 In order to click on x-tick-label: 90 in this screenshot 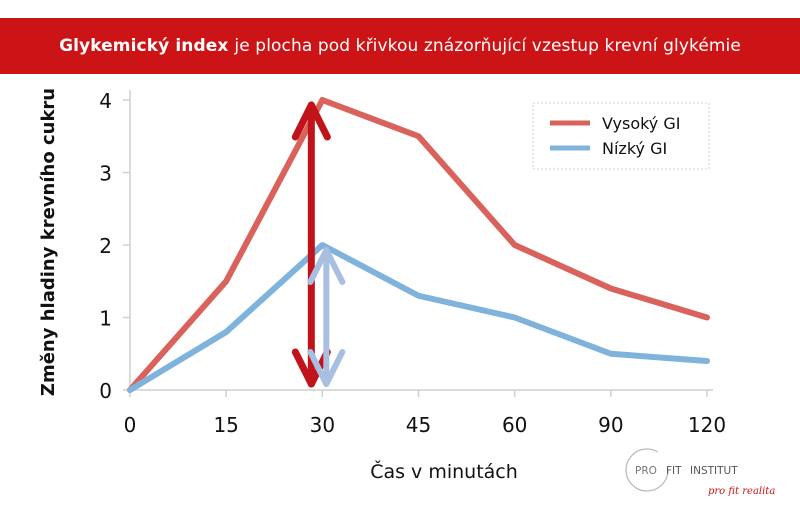, I will do `click(610, 425)`.